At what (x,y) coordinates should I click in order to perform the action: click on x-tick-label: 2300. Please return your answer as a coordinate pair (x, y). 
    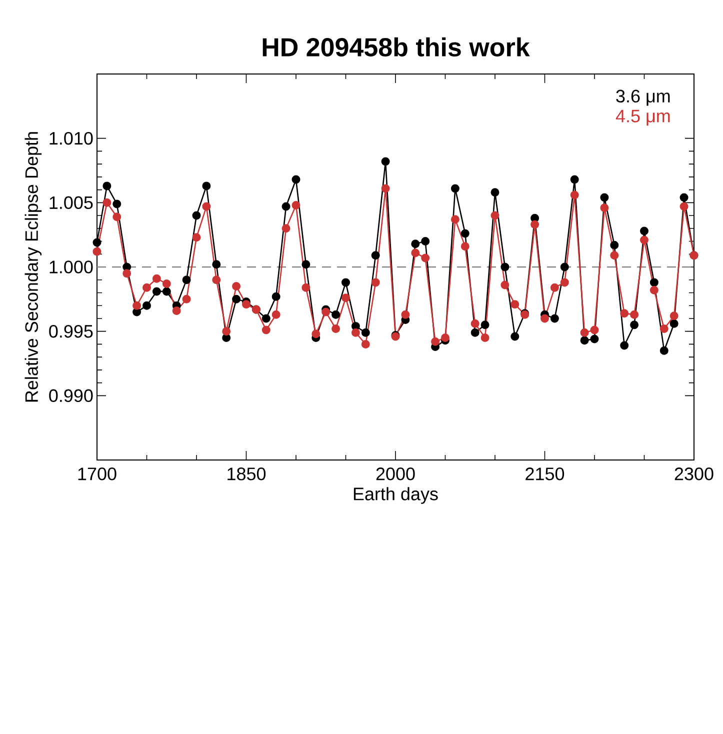
    Looking at the image, I should click on (694, 474).